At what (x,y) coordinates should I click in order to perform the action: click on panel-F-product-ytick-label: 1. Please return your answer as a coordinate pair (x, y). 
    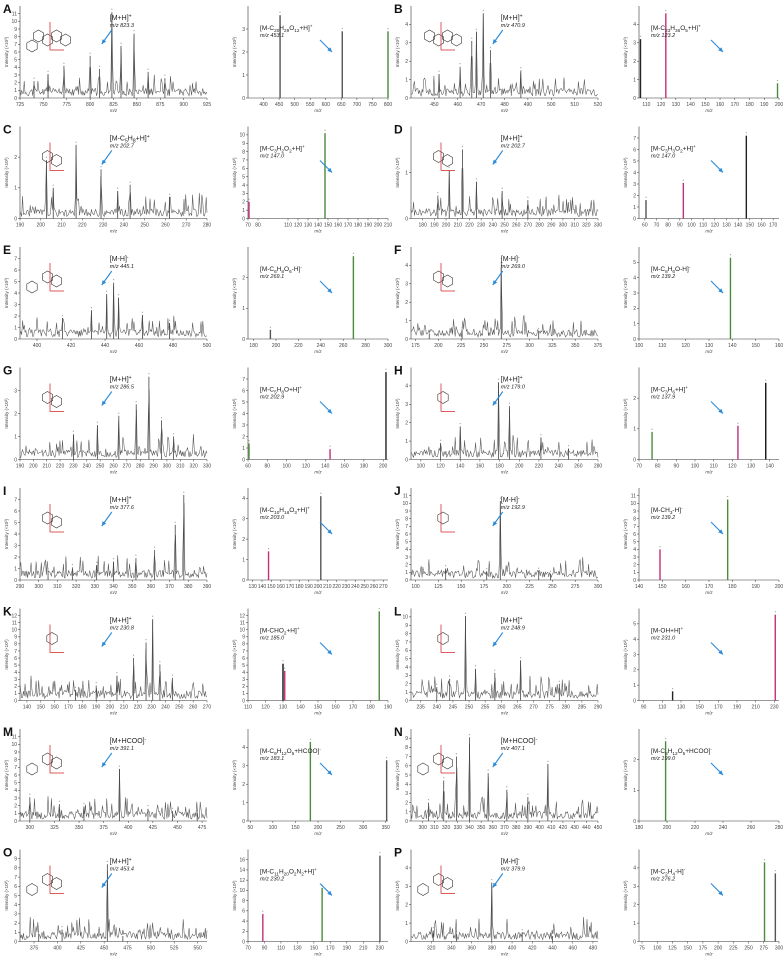
    Looking at the image, I should click on (634, 324).